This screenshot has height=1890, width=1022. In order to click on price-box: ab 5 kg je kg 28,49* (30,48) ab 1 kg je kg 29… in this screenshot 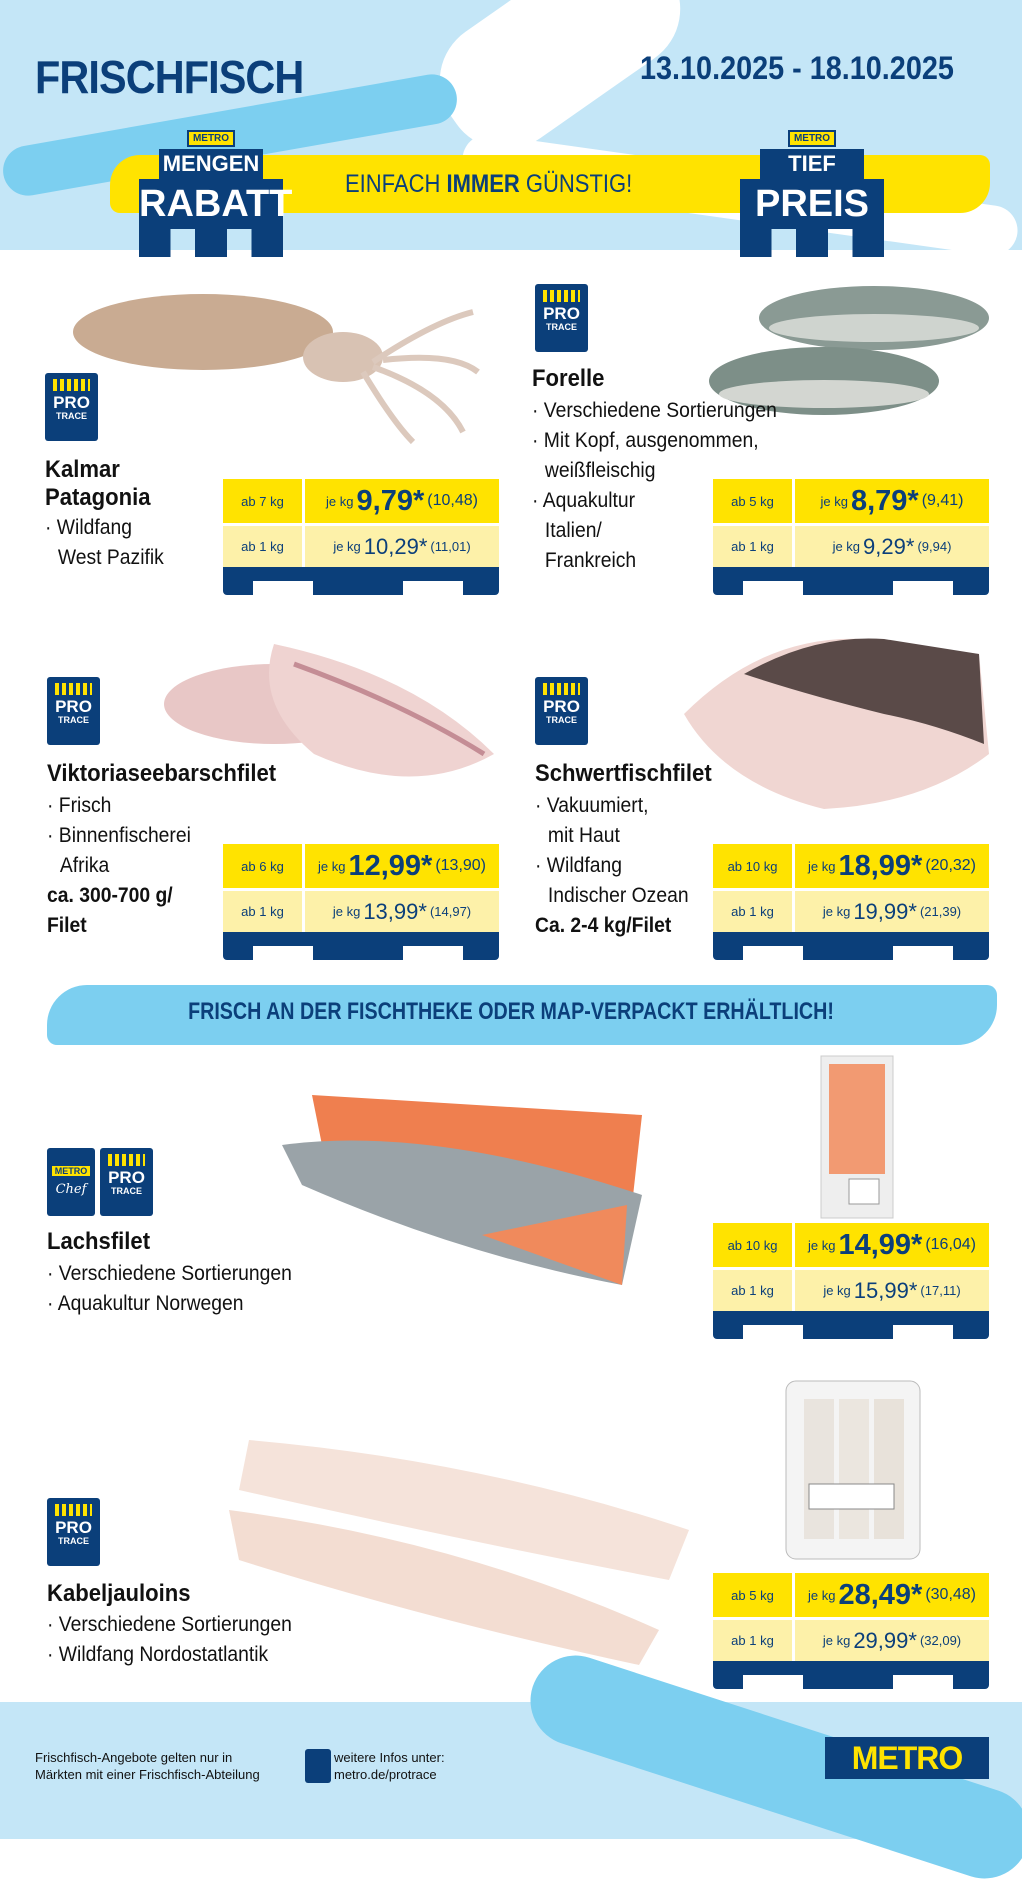, I will do `click(851, 1631)`.